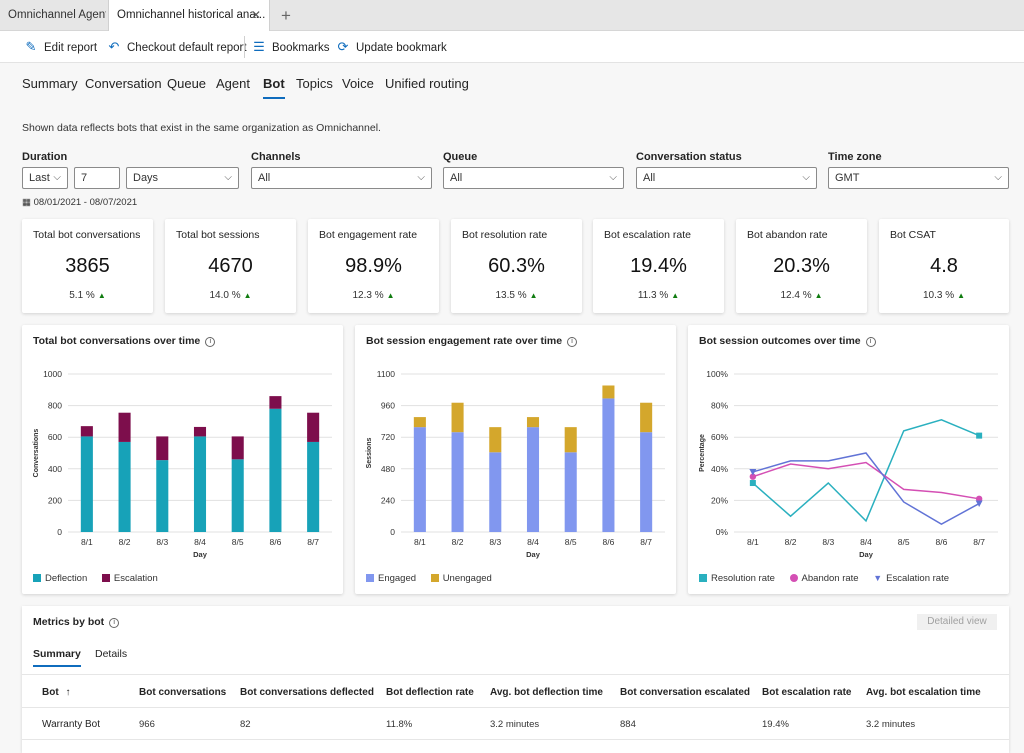 The width and height of the screenshot is (1024, 753). I want to click on y-tick-label: 20%, so click(719, 500).